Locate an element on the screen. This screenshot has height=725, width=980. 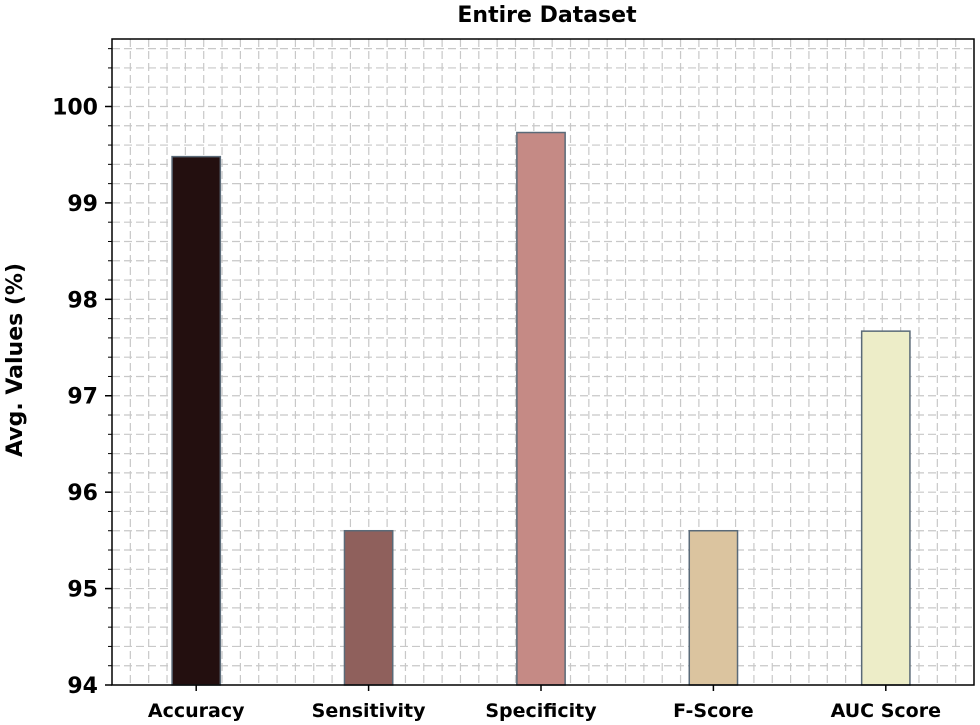
x-tick-label: AUC Score is located at coordinates (886, 711).